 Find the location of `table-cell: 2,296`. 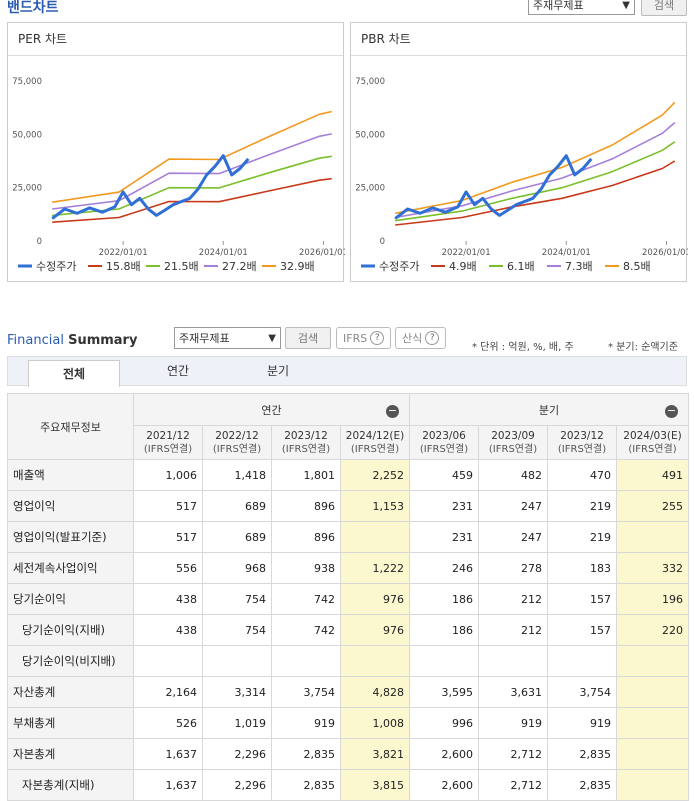

table-cell: 2,296 is located at coordinates (237, 754).